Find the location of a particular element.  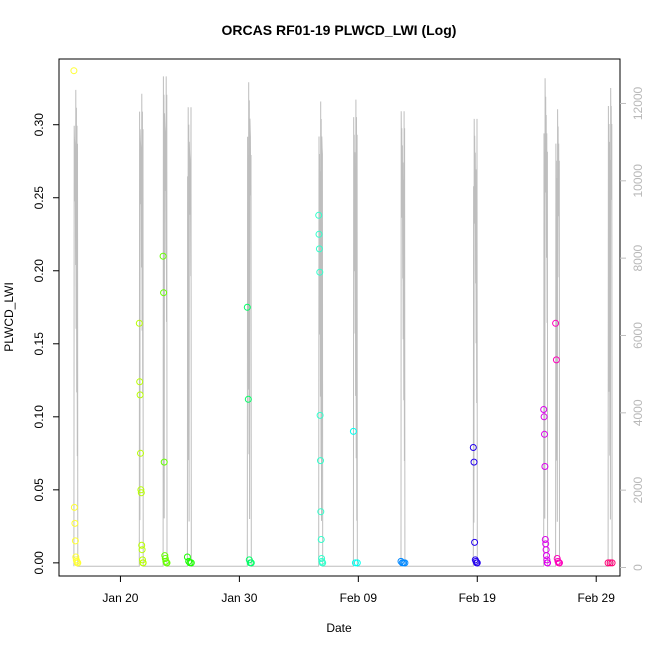

y2-tick-label: 2000 is located at coordinates (638, 489).